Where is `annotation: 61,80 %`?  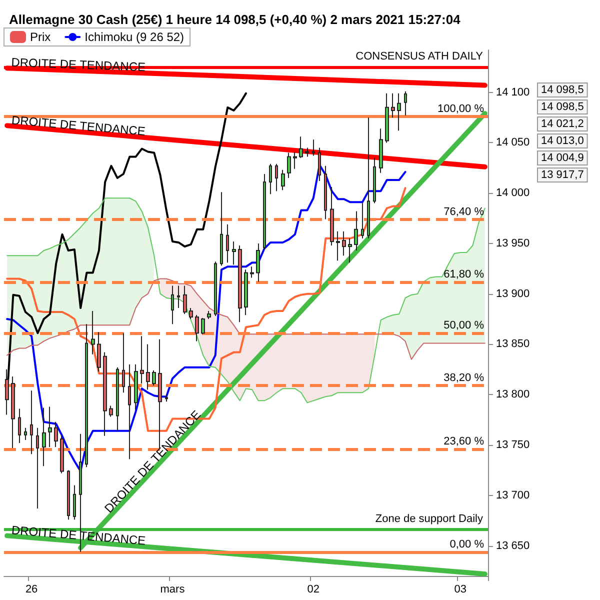 annotation: 61,80 % is located at coordinates (464, 274).